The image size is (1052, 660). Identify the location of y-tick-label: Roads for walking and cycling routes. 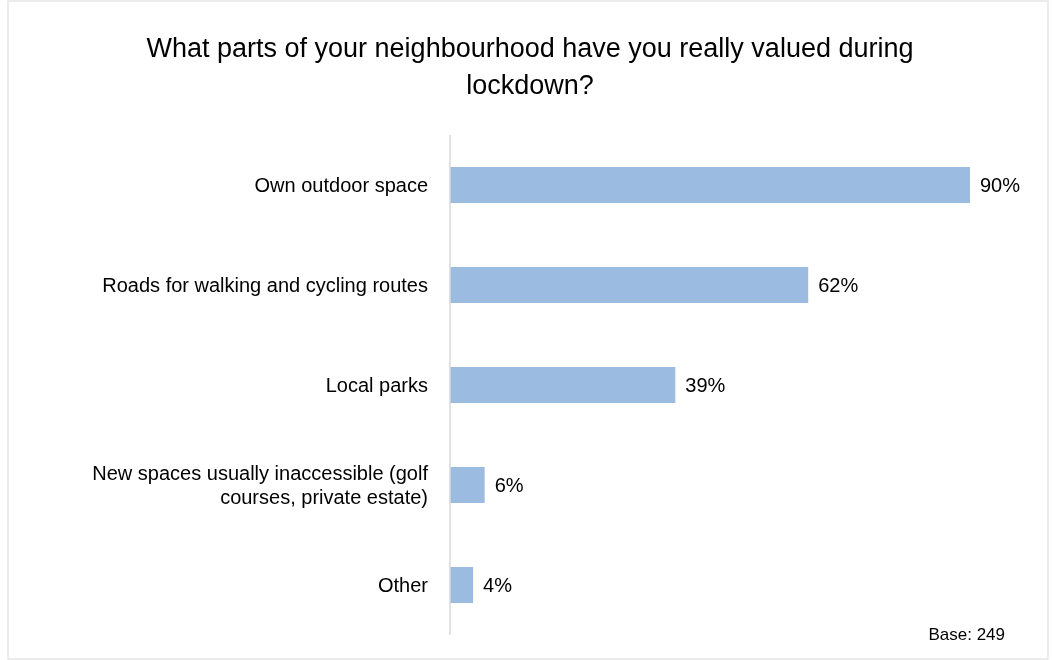
(265, 285).